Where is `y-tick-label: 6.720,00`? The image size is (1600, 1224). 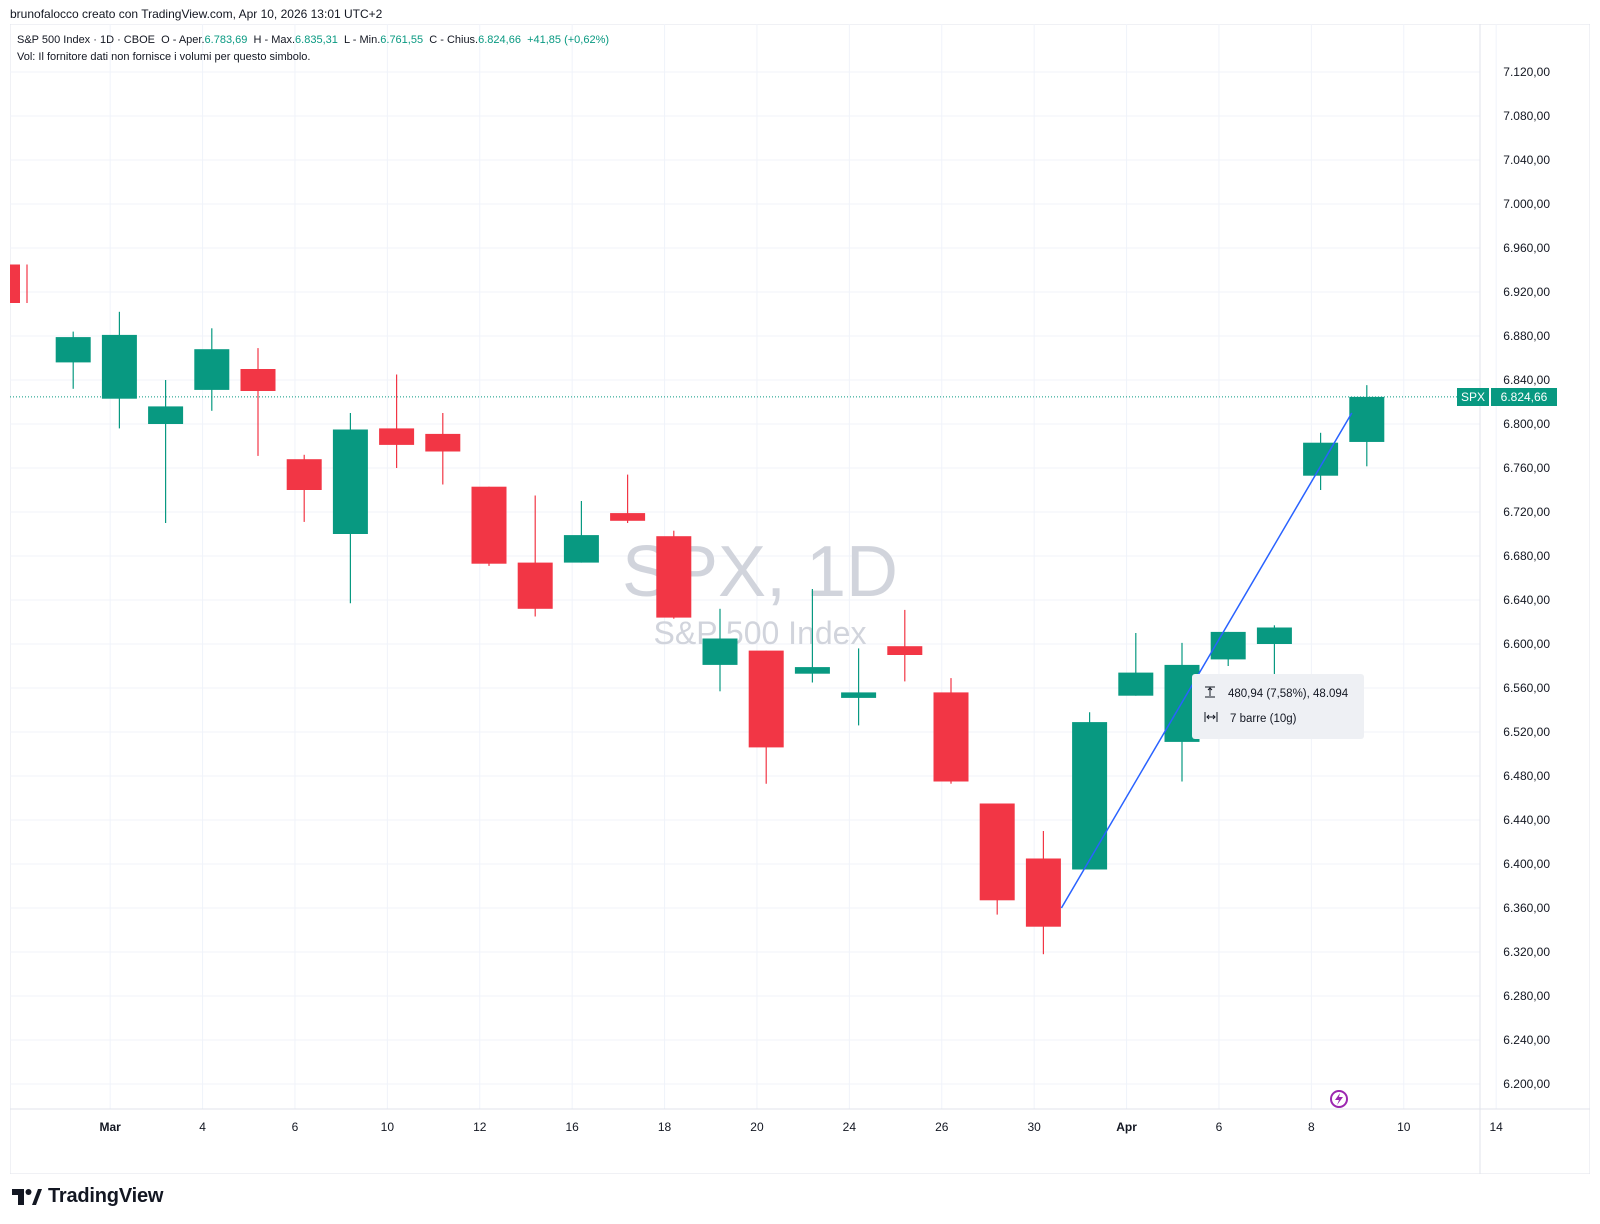
y-tick-label: 6.720,00 is located at coordinates (1526, 512).